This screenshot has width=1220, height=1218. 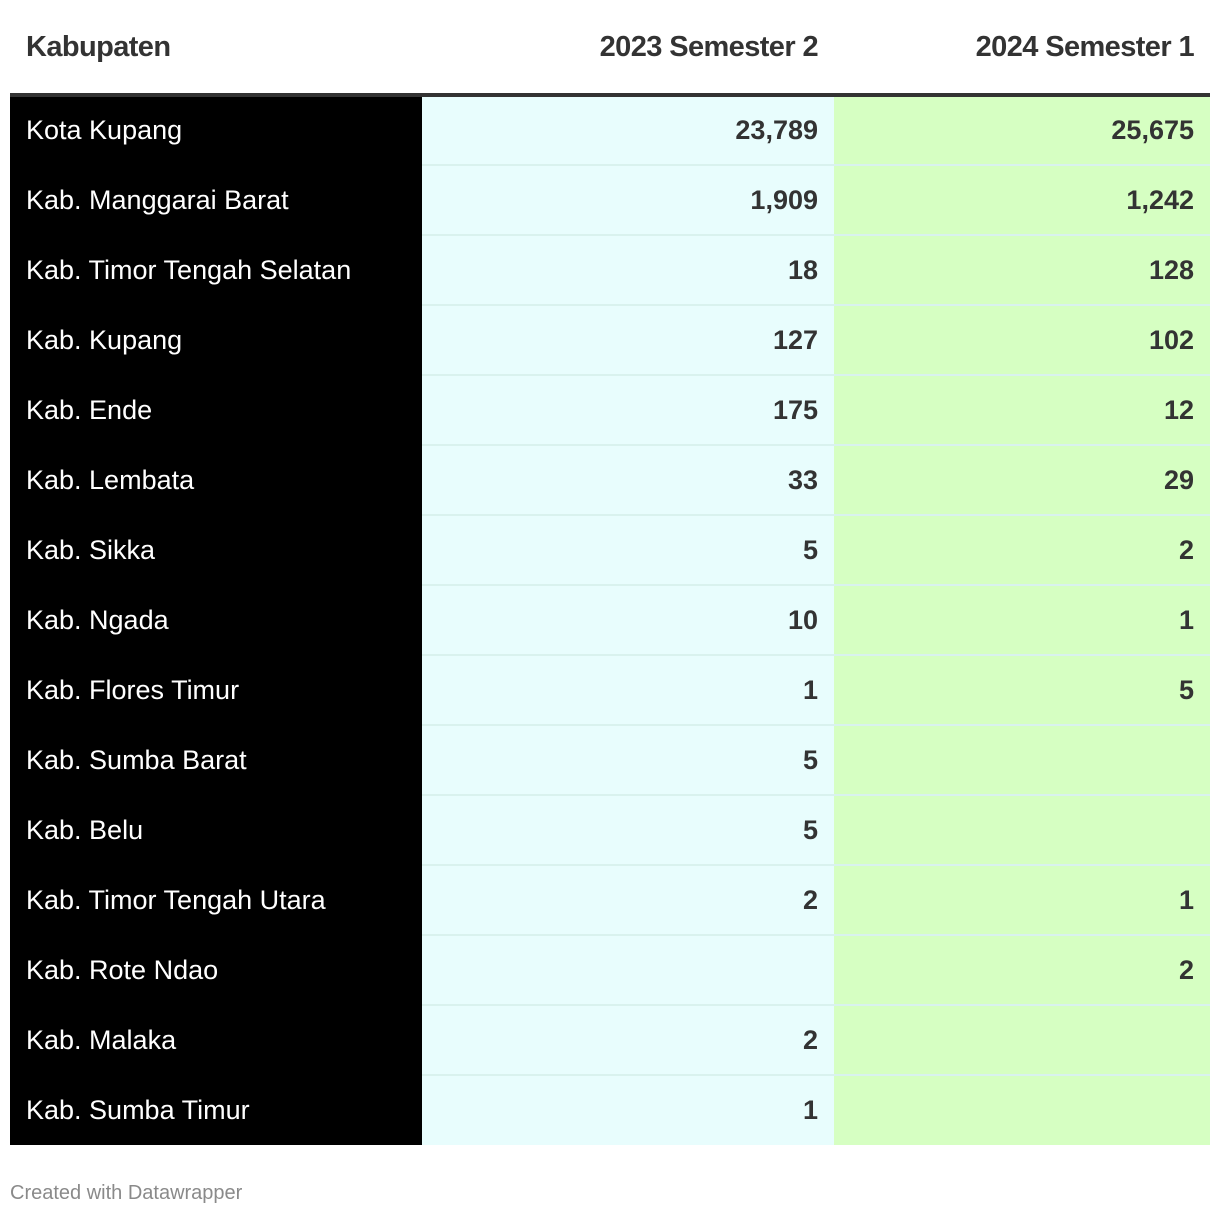 I want to click on table-row: Kab. Sikka 5 2, so click(x=610, y=549).